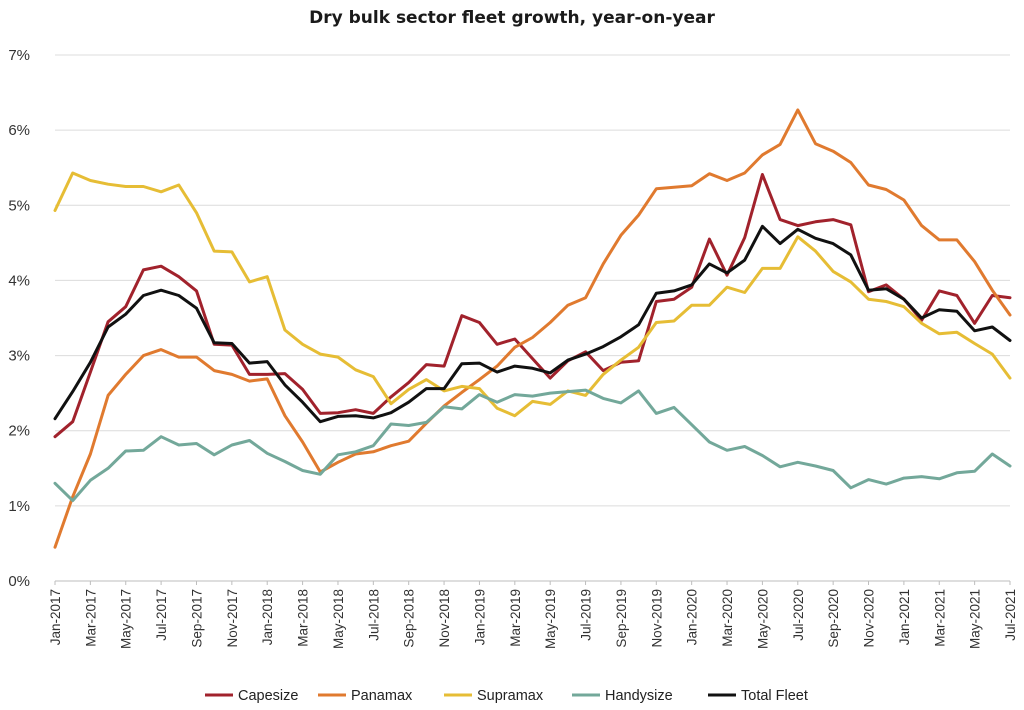  What do you see at coordinates (550, 619) in the screenshot?
I see `x-tick-label: May-2019` at bounding box center [550, 619].